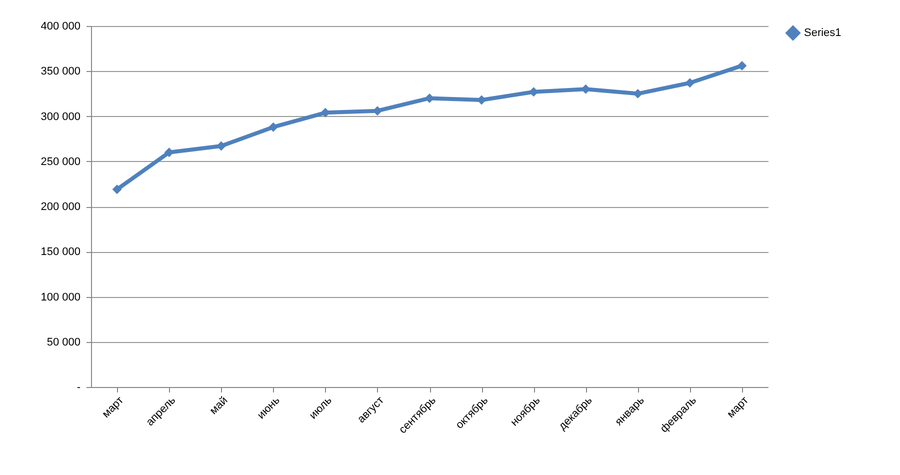 The image size is (900, 475). What do you see at coordinates (60, 116) in the screenshot?
I see `y-tick-label: 300 000` at bounding box center [60, 116].